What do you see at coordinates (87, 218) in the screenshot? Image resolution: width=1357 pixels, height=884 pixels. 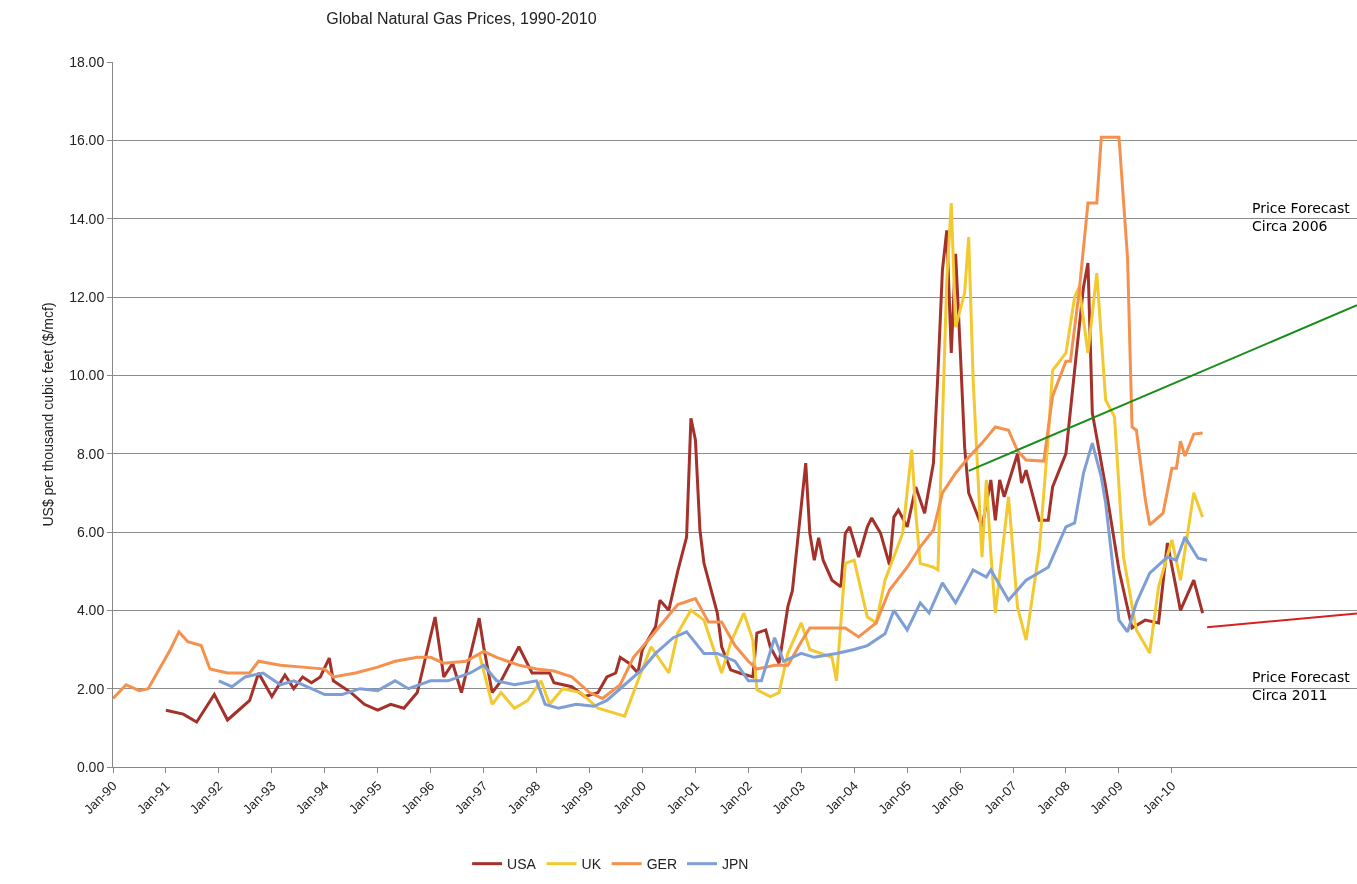 I see `y-tick-label: 14.00` at bounding box center [87, 218].